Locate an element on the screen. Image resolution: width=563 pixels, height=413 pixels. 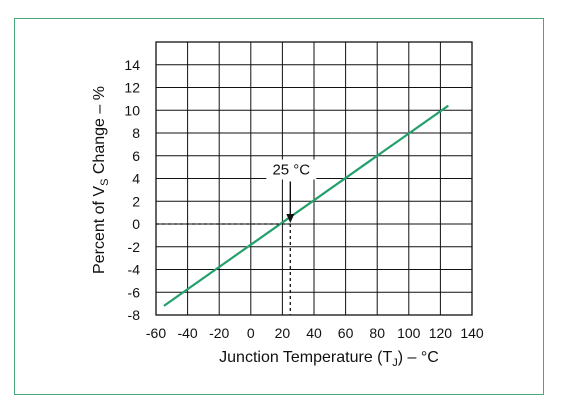
x-tick-label: 40 is located at coordinates (314, 333).